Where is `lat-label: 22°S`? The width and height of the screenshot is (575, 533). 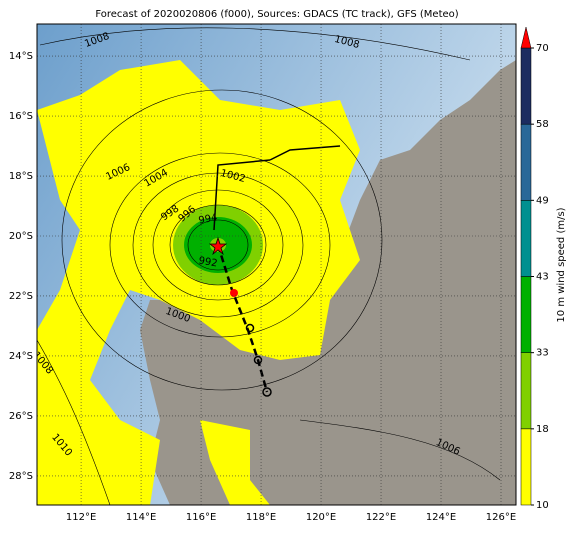 lat-label: 22°S is located at coordinates (21, 296).